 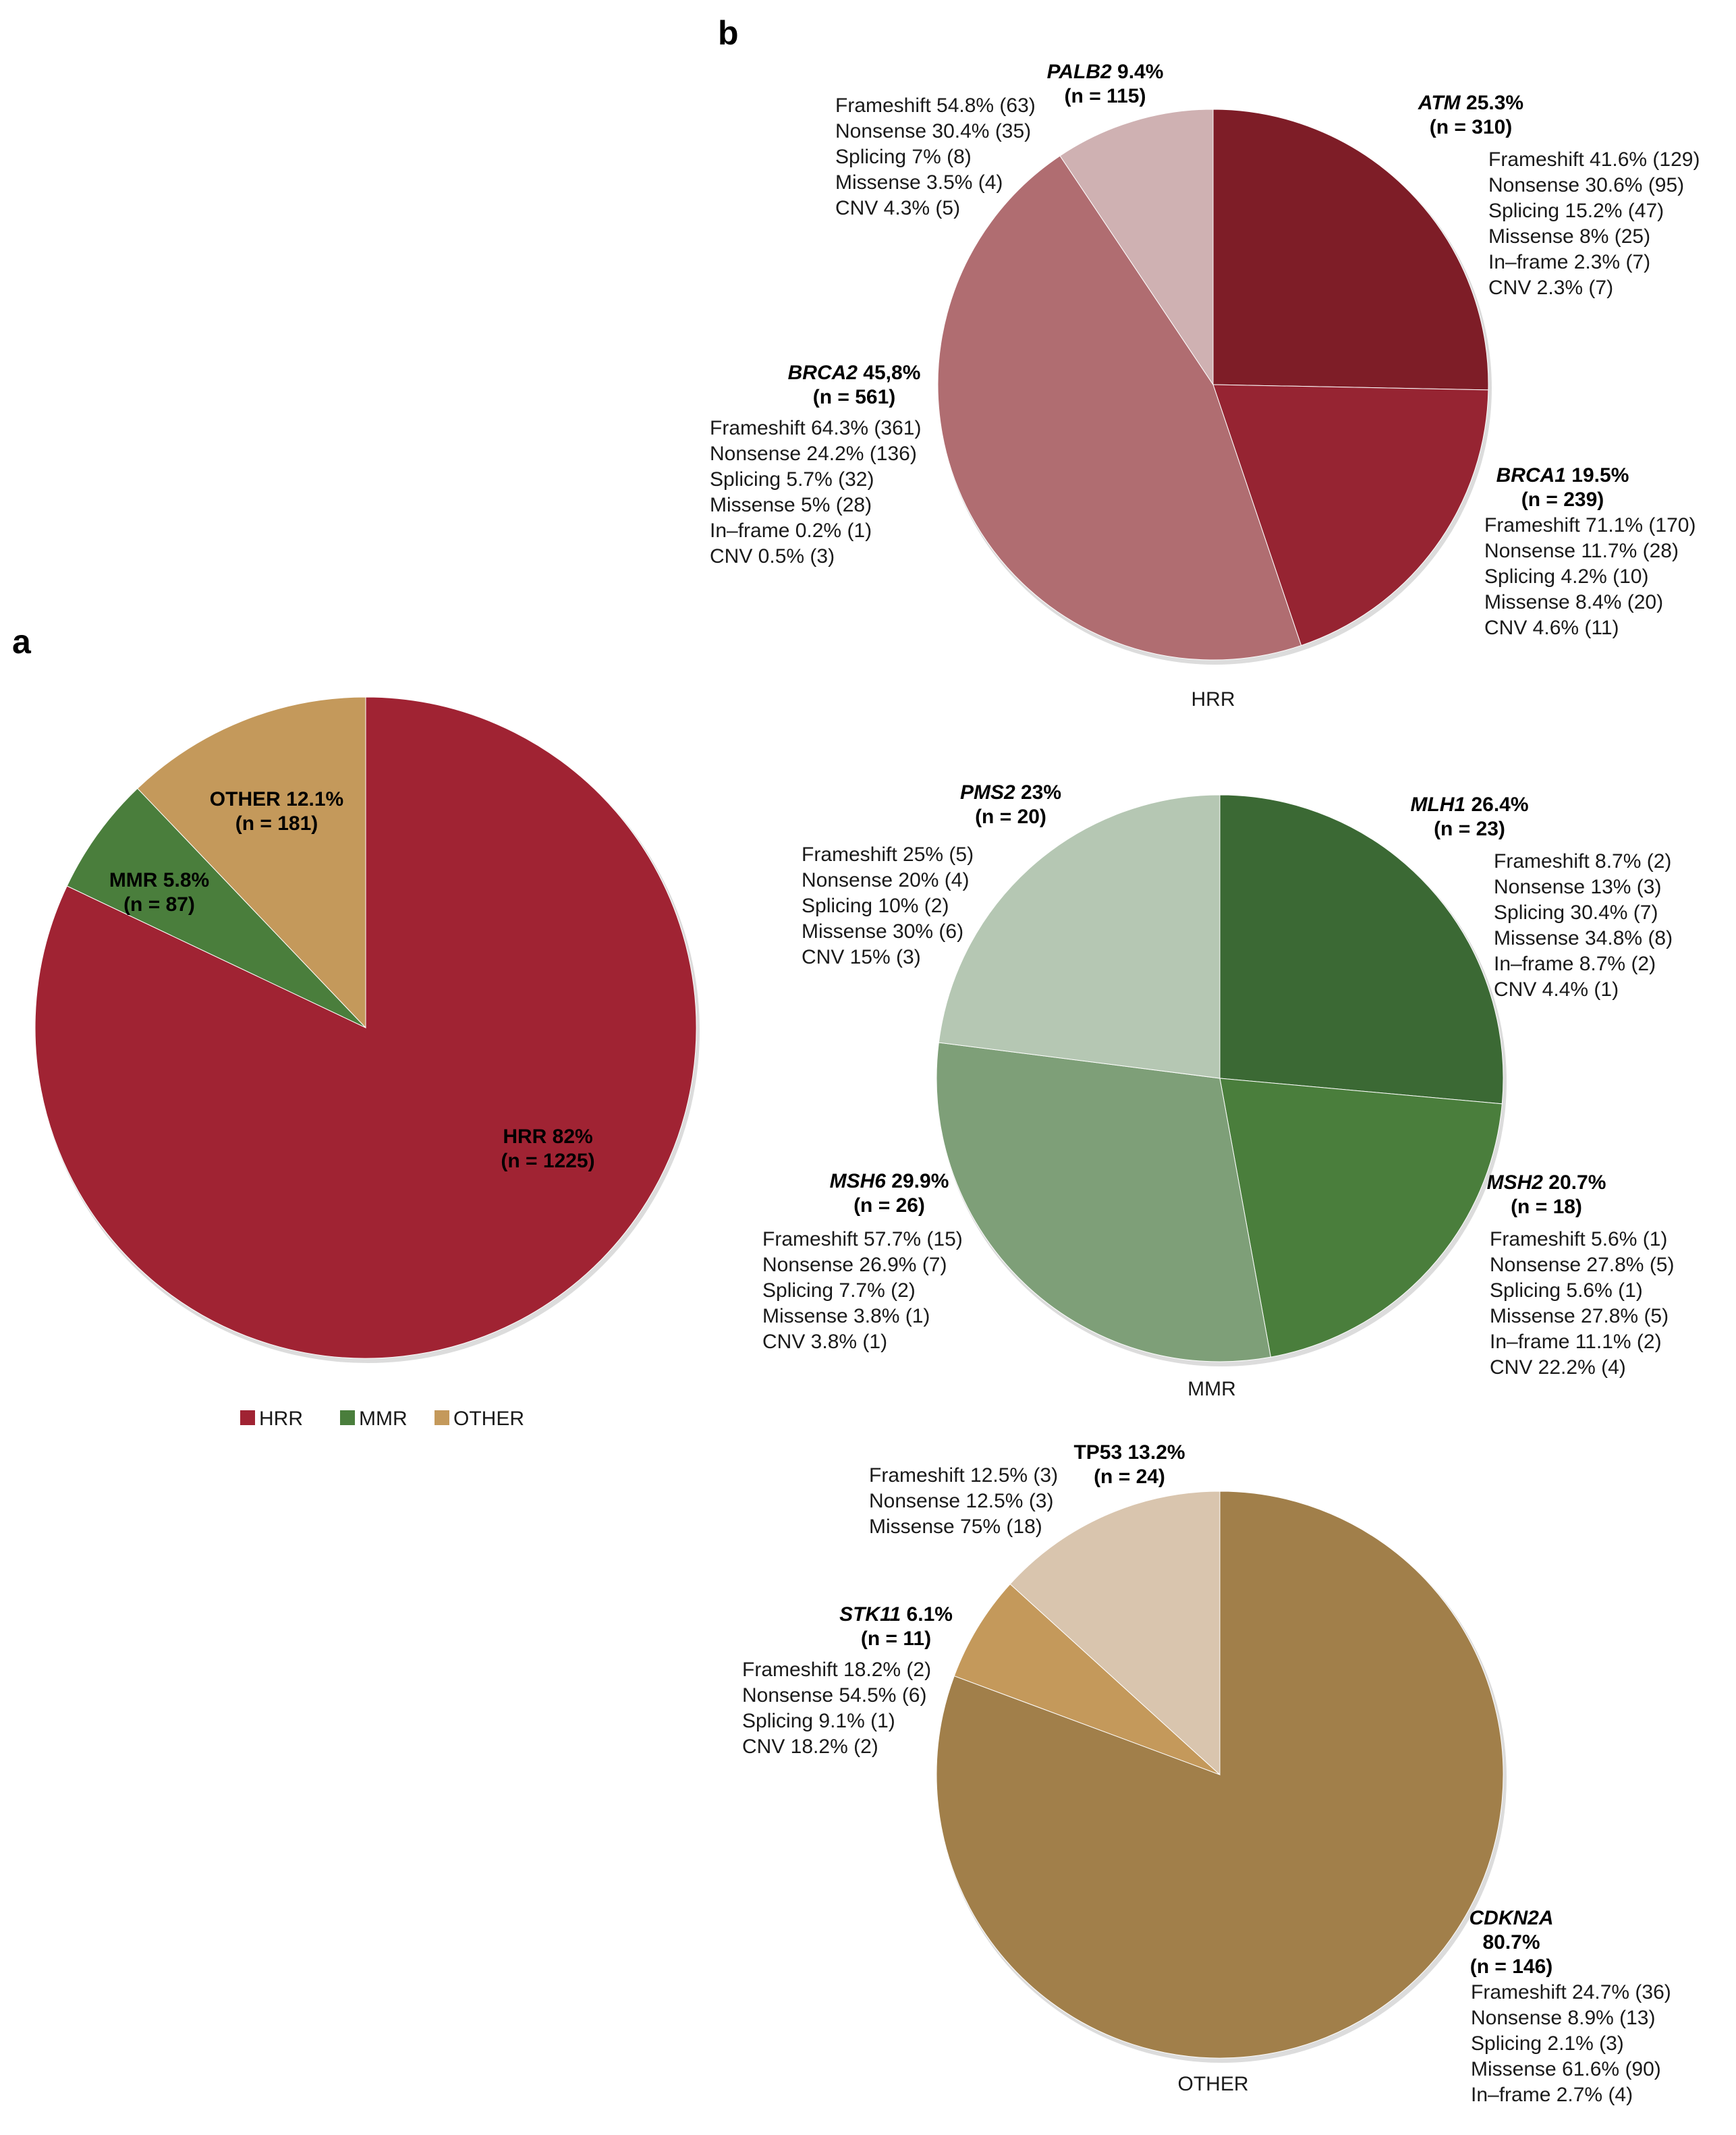 What do you see at coordinates (791, 505) in the screenshot?
I see `detail-line: Missense 5% (28)` at bounding box center [791, 505].